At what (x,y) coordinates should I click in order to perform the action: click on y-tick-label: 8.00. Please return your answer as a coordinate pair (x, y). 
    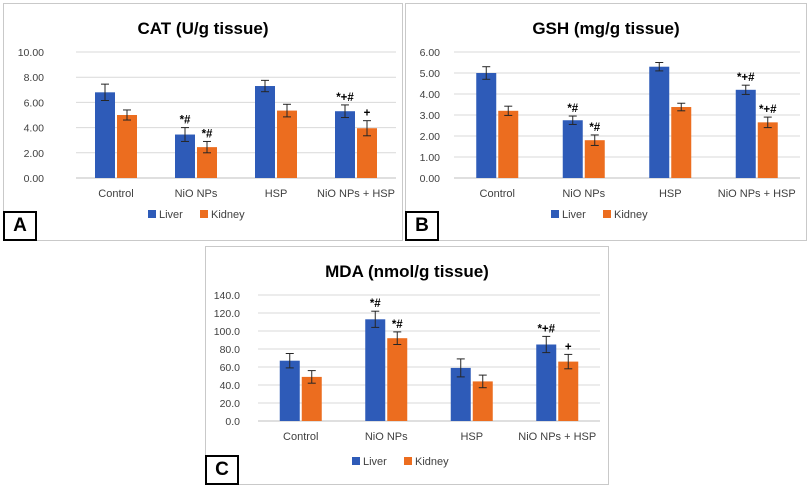
    Looking at the image, I should click on (34, 78).